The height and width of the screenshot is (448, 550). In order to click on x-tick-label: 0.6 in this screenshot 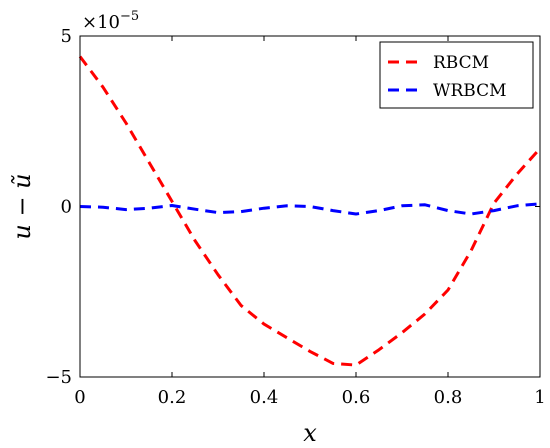, I will do `click(356, 397)`.